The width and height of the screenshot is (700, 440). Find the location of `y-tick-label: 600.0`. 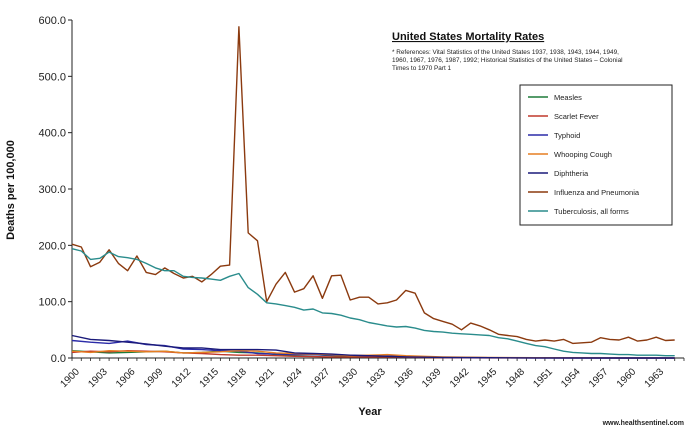

y-tick-label: 600.0 is located at coordinates (52, 21).